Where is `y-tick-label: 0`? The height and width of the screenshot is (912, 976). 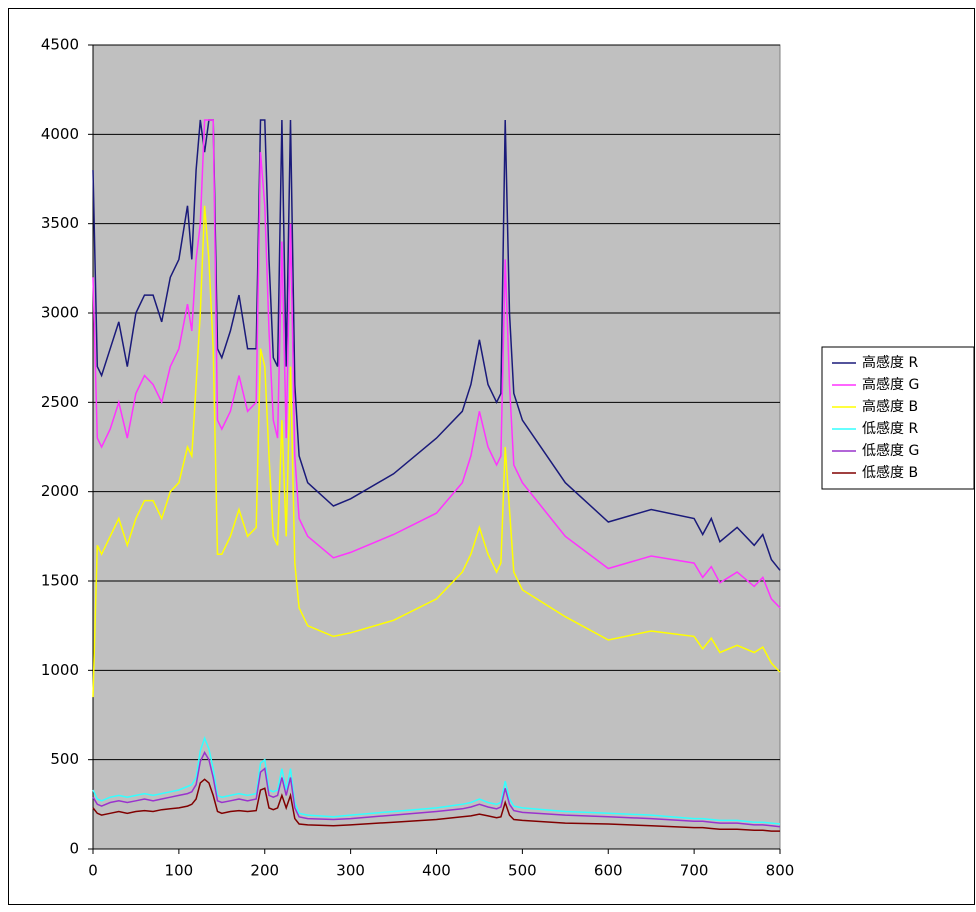
y-tick-label: 0 is located at coordinates (74, 849).